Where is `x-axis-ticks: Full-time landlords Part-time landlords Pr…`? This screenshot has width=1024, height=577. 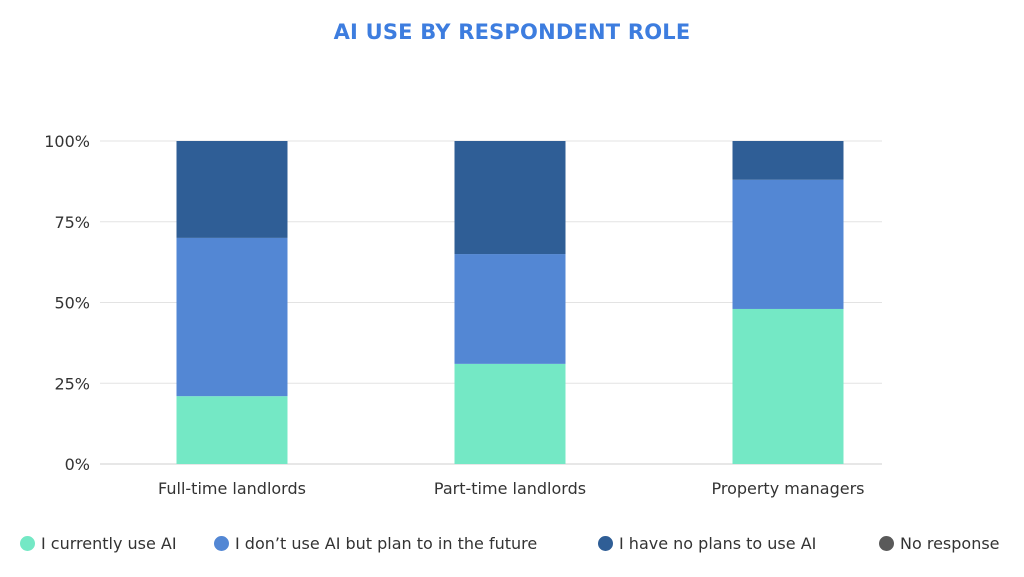 x-axis-ticks: Full-time landlords Part-time landlords Pr… is located at coordinates (511, 488).